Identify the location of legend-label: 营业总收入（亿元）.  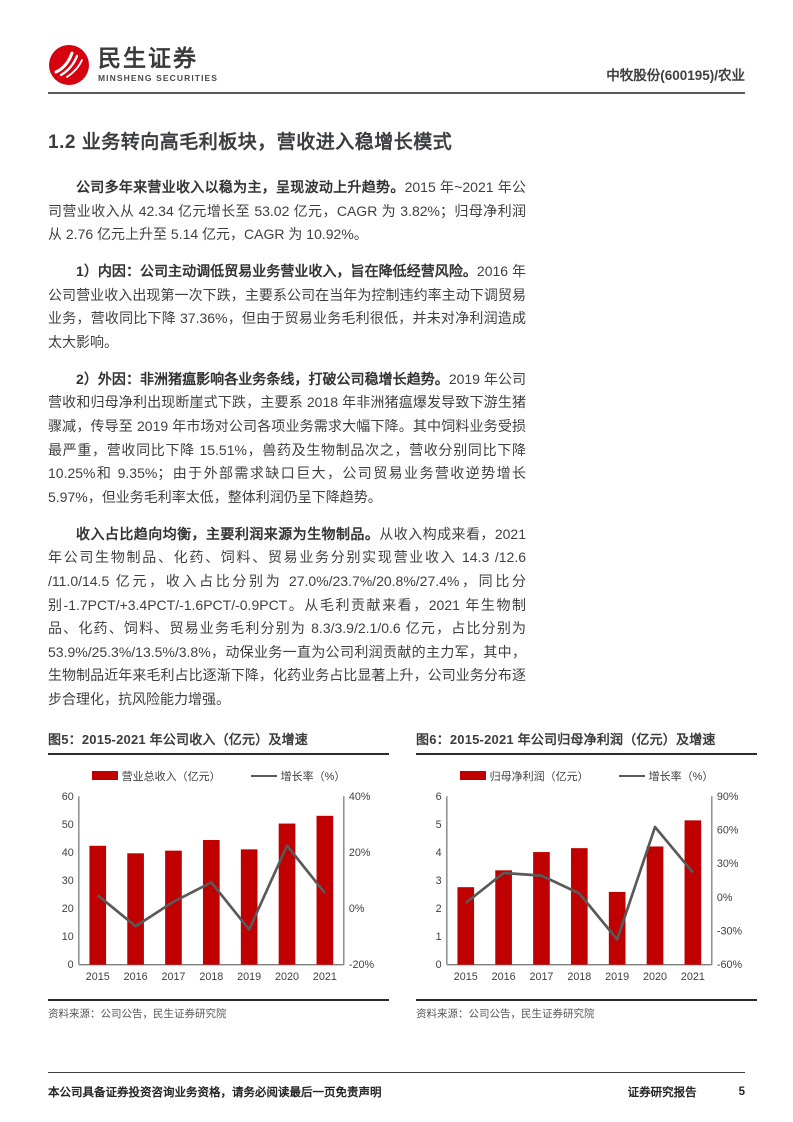
(171, 776).